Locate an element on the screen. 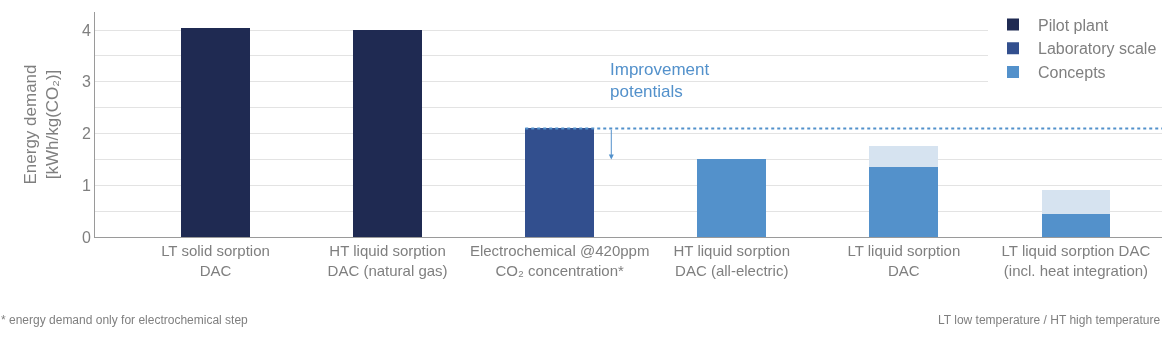 The height and width of the screenshot is (337, 1170). legend-label: Concepts is located at coordinates (1072, 73).